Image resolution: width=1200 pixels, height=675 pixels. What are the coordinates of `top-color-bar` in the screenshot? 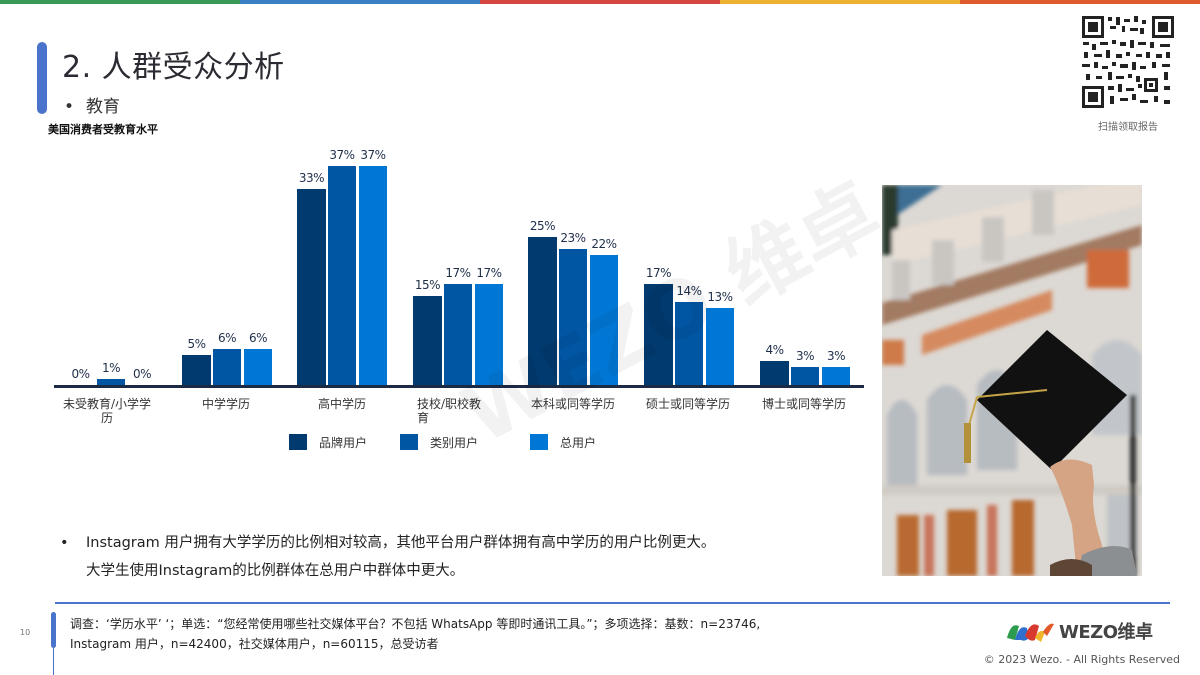 It's located at (600, 2).